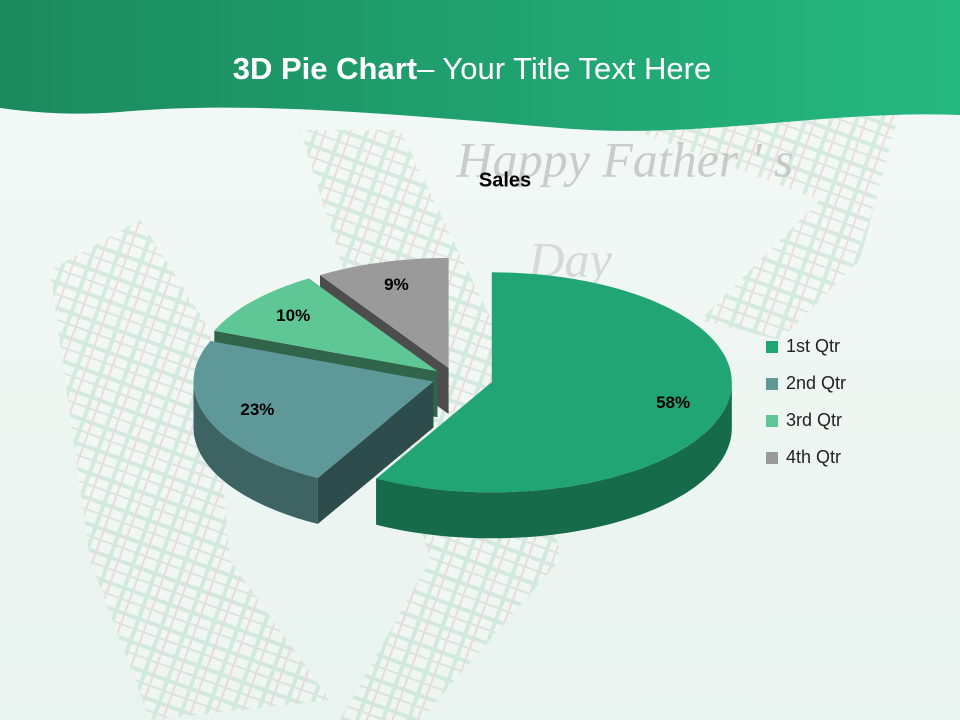 The height and width of the screenshot is (720, 960). I want to click on legend-label: 4th Qtr, so click(813, 457).